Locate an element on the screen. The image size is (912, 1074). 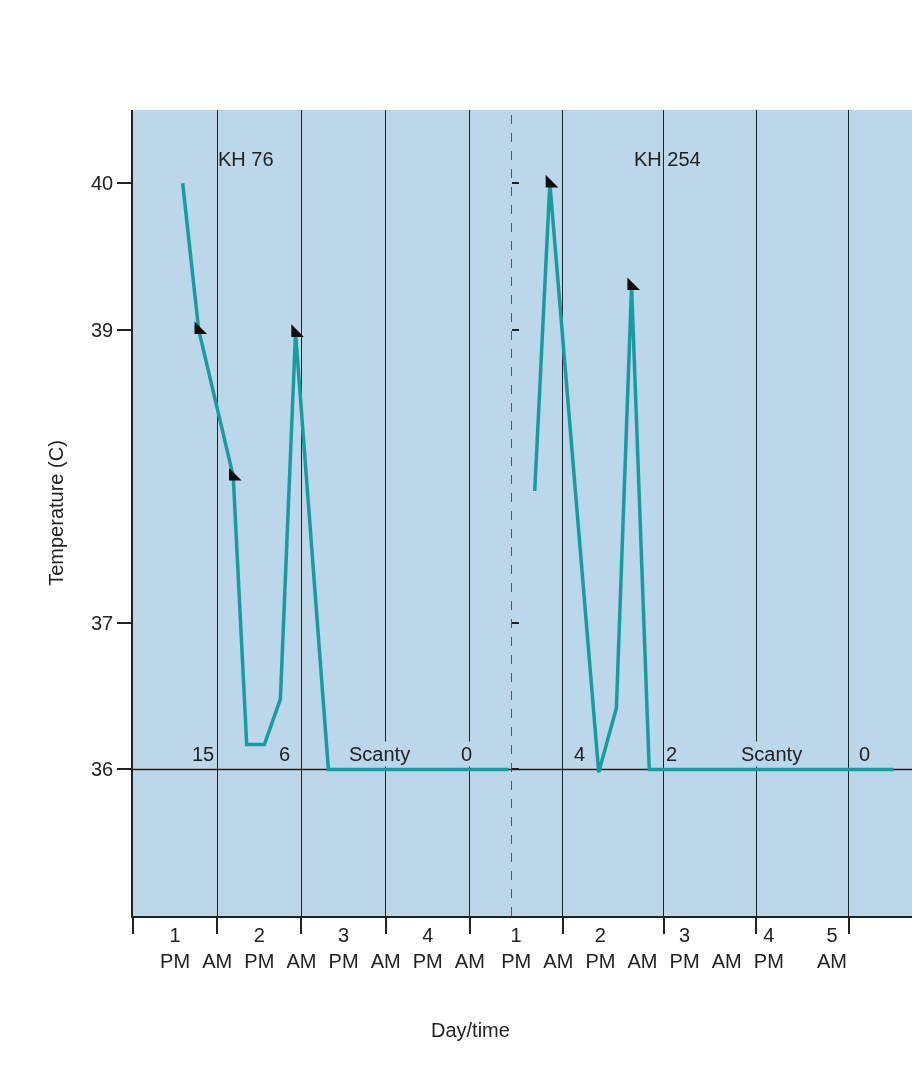
x-axis-title: Day/time is located at coordinates (470, 1030).